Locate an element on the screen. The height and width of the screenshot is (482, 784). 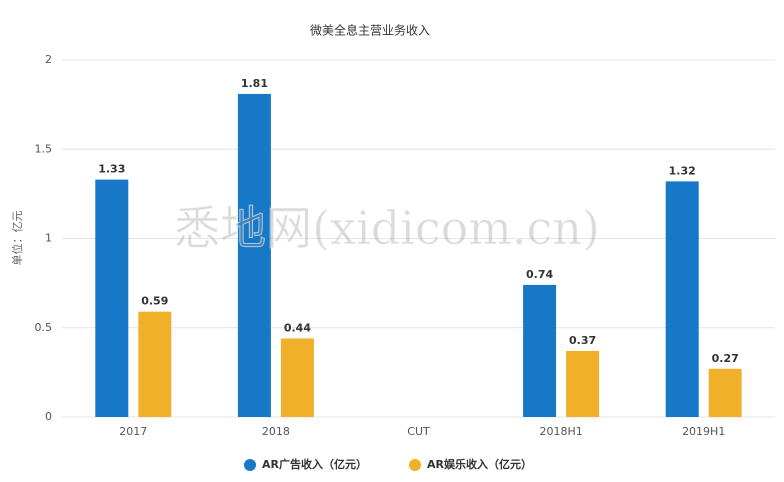
value-label: 1.33 is located at coordinates (111, 169).